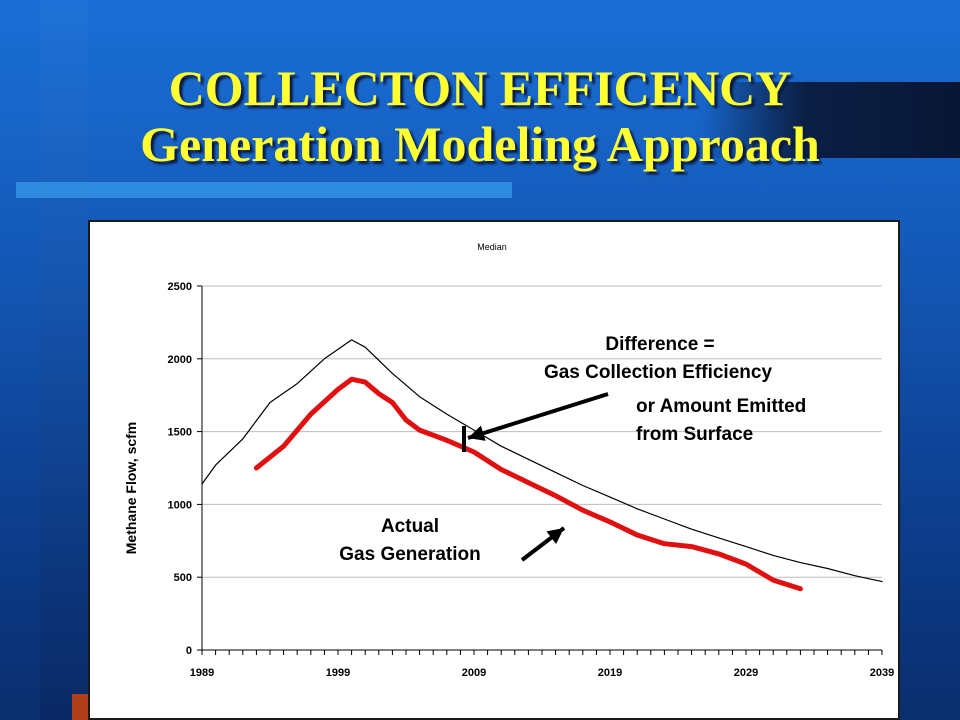  I want to click on annotation-difference-line2: Gas Collection Efficiency, so click(658, 372).